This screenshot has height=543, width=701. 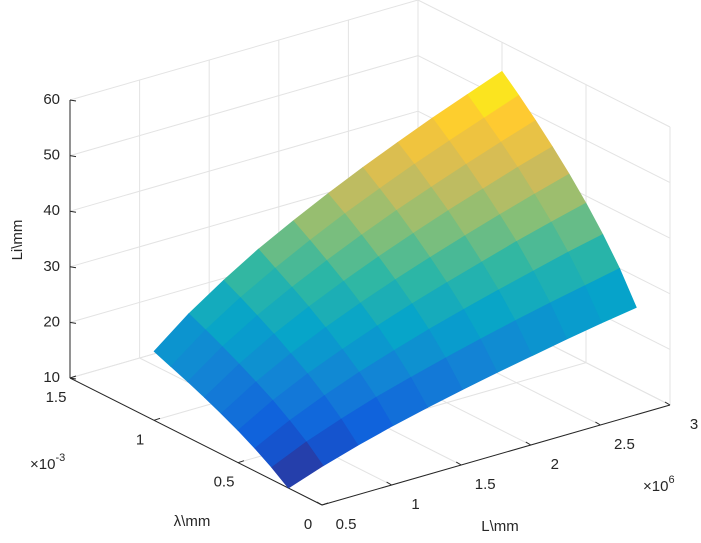 I want to click on y-exponent-base: ×10, so click(x=42, y=464).